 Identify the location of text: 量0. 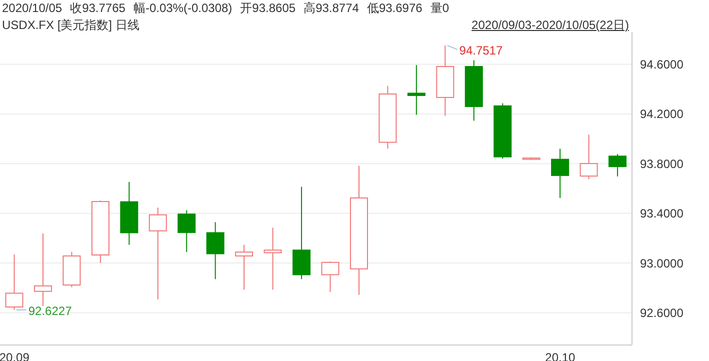
(440, 8).